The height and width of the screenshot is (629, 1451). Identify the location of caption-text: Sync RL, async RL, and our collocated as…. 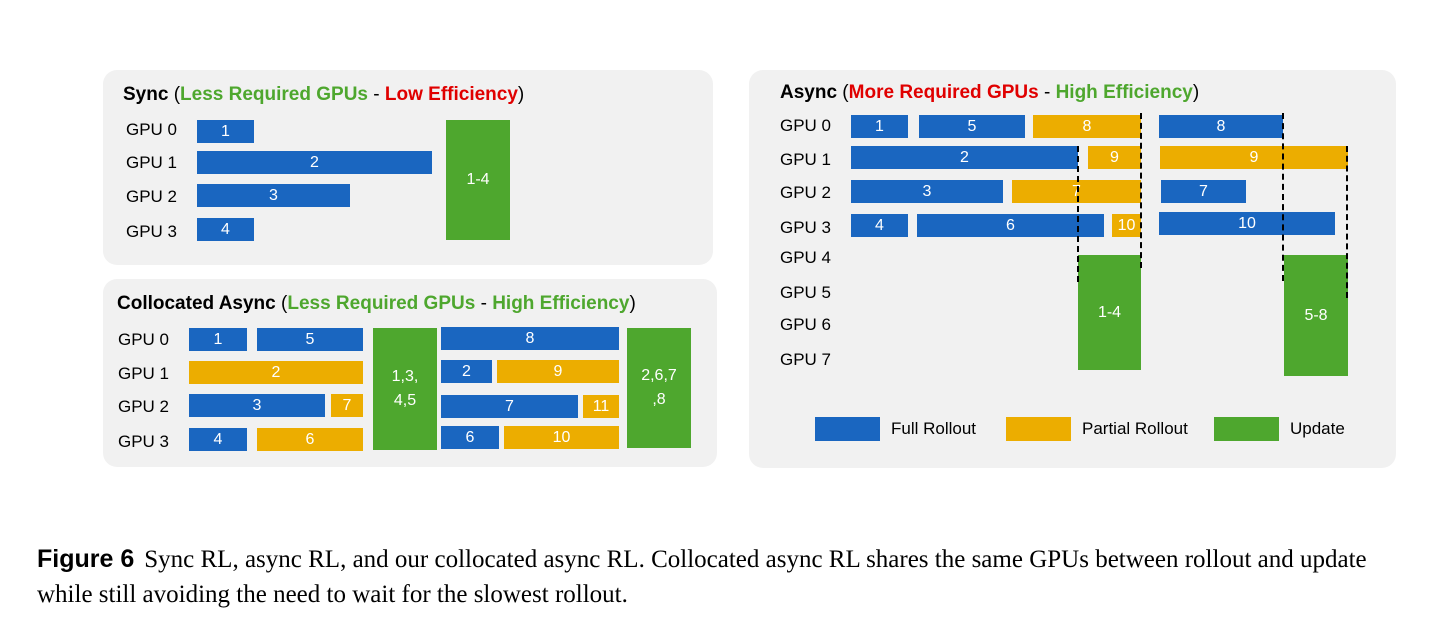
(702, 577).